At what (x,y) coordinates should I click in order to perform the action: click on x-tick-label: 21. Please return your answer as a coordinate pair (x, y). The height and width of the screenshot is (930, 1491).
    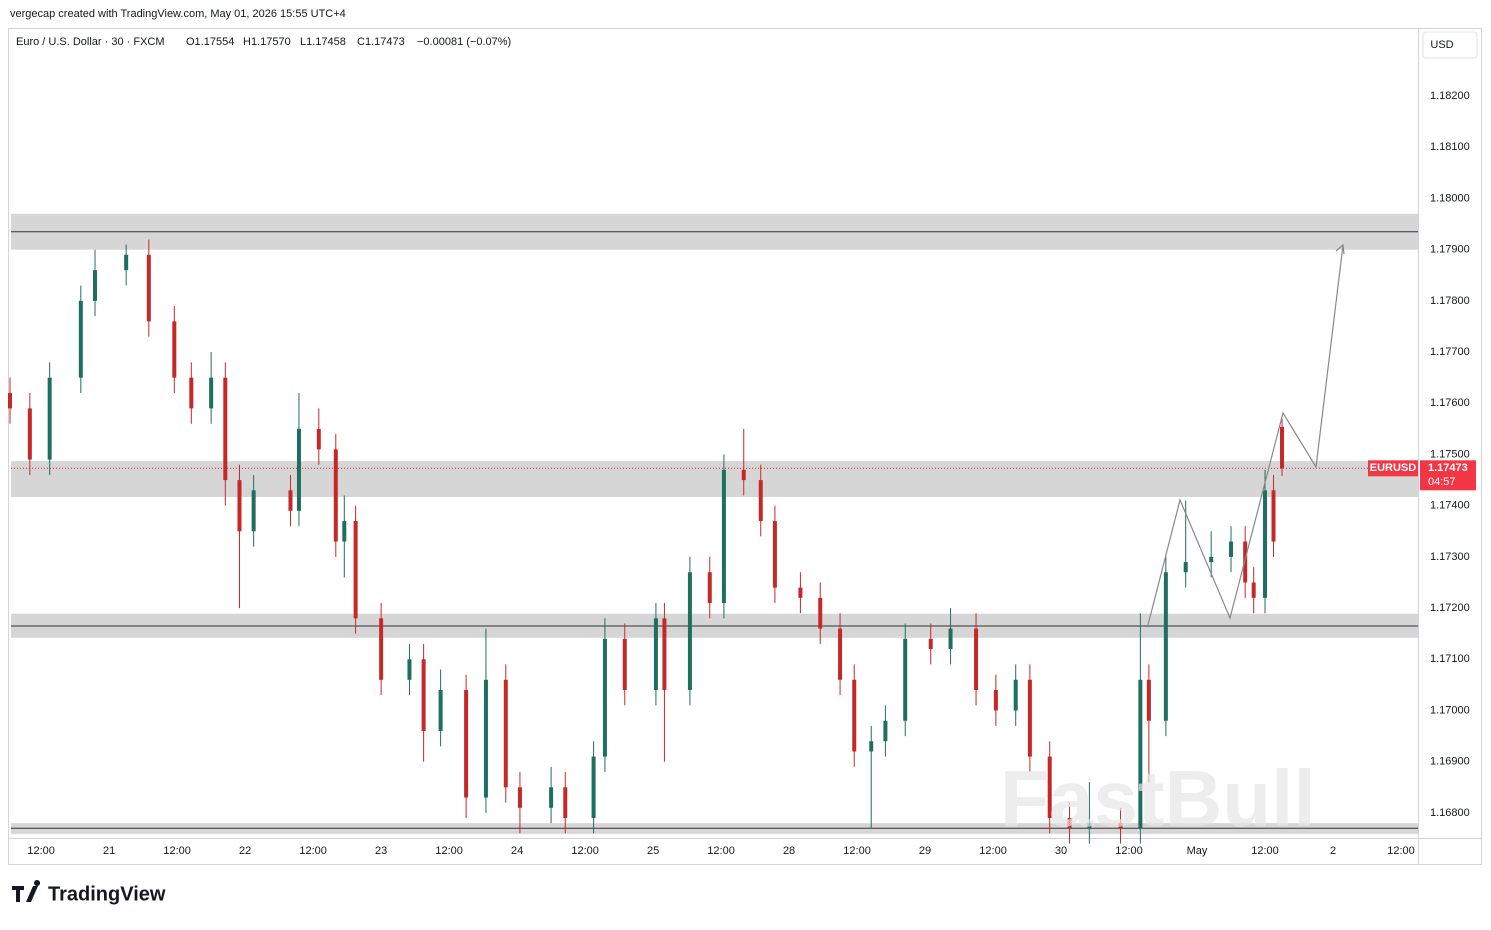
    Looking at the image, I should click on (109, 851).